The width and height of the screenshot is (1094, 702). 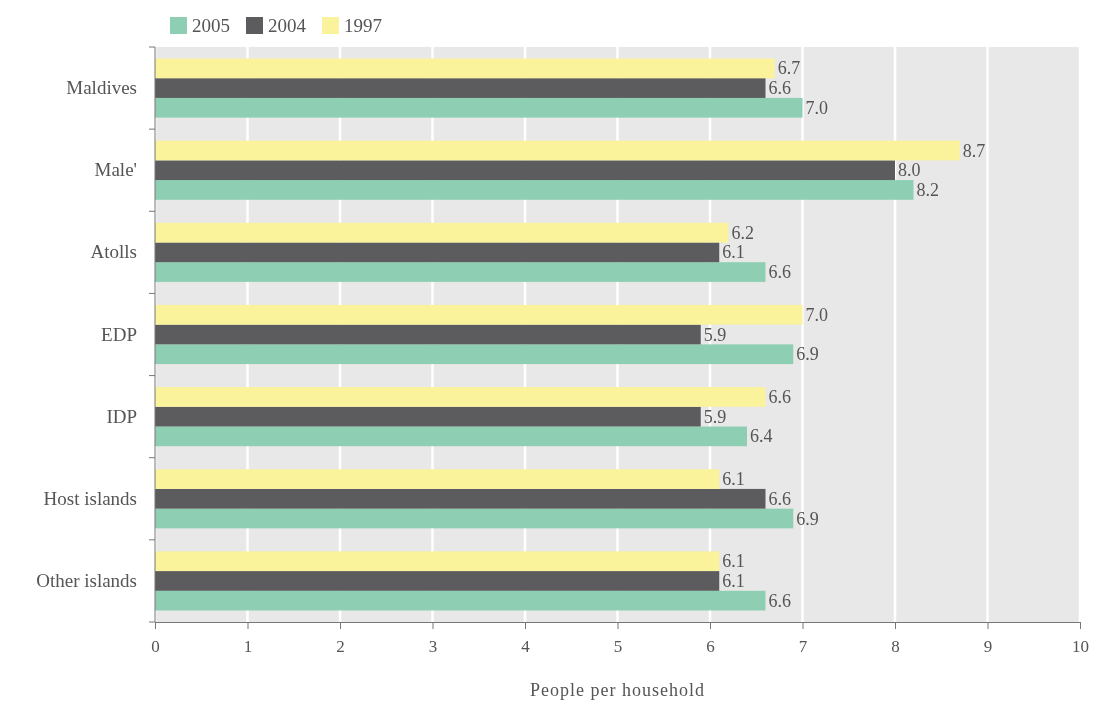 What do you see at coordinates (618, 647) in the screenshot?
I see `x-tick-label: 5` at bounding box center [618, 647].